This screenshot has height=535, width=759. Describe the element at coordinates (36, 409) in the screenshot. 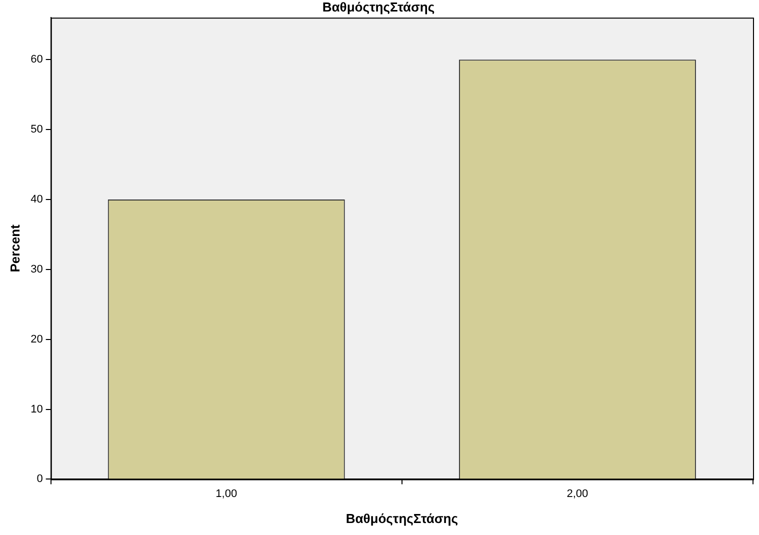

I see `y-tick-label: 10` at that location.